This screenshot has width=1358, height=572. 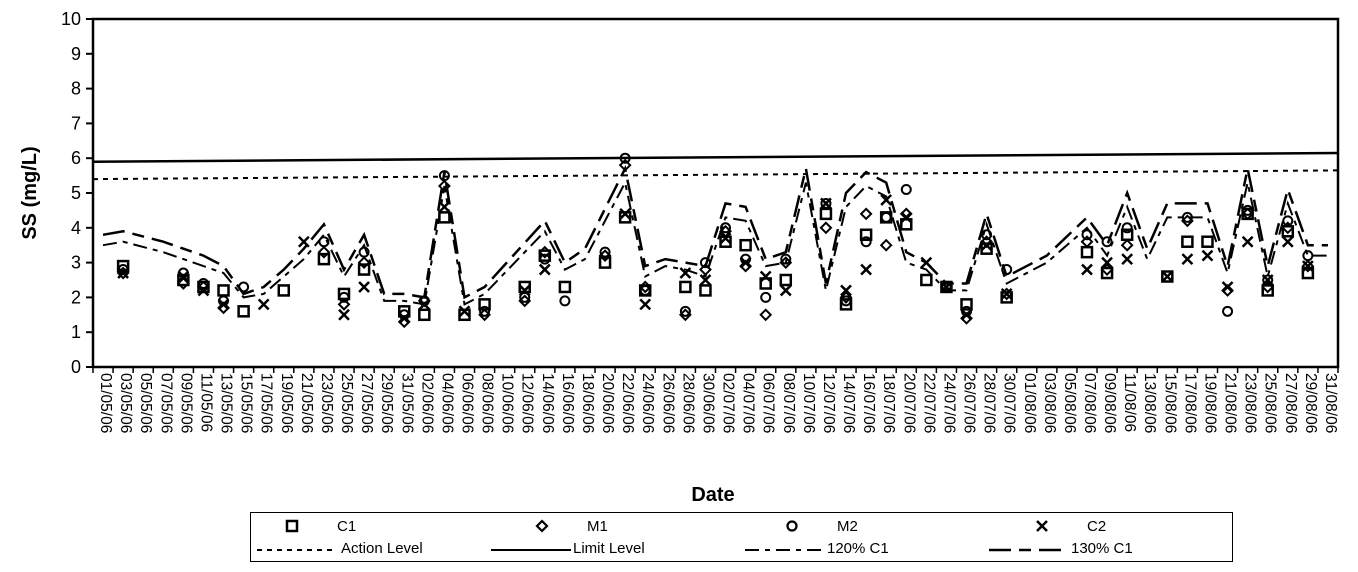 I want to click on circle-marker-icon, so click(x=792, y=526).